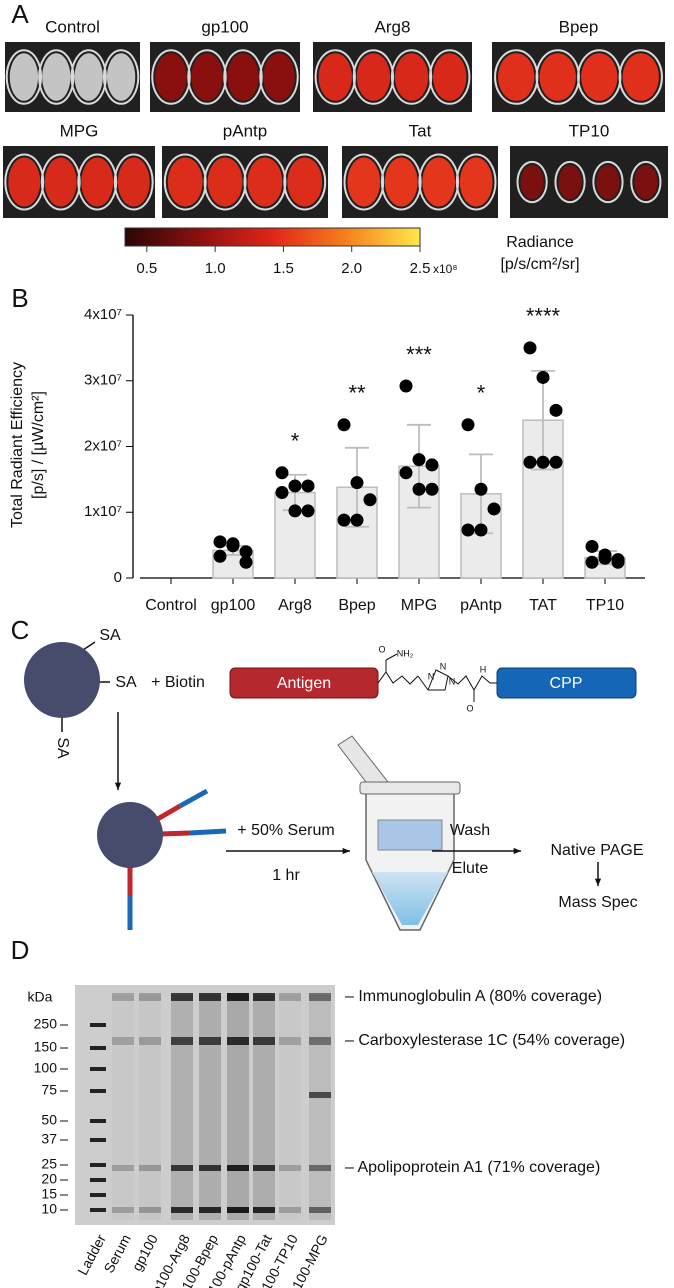 The width and height of the screenshot is (674, 1288). Describe the element at coordinates (49, 1194) in the screenshot. I see `ladder-label: 15` at that location.